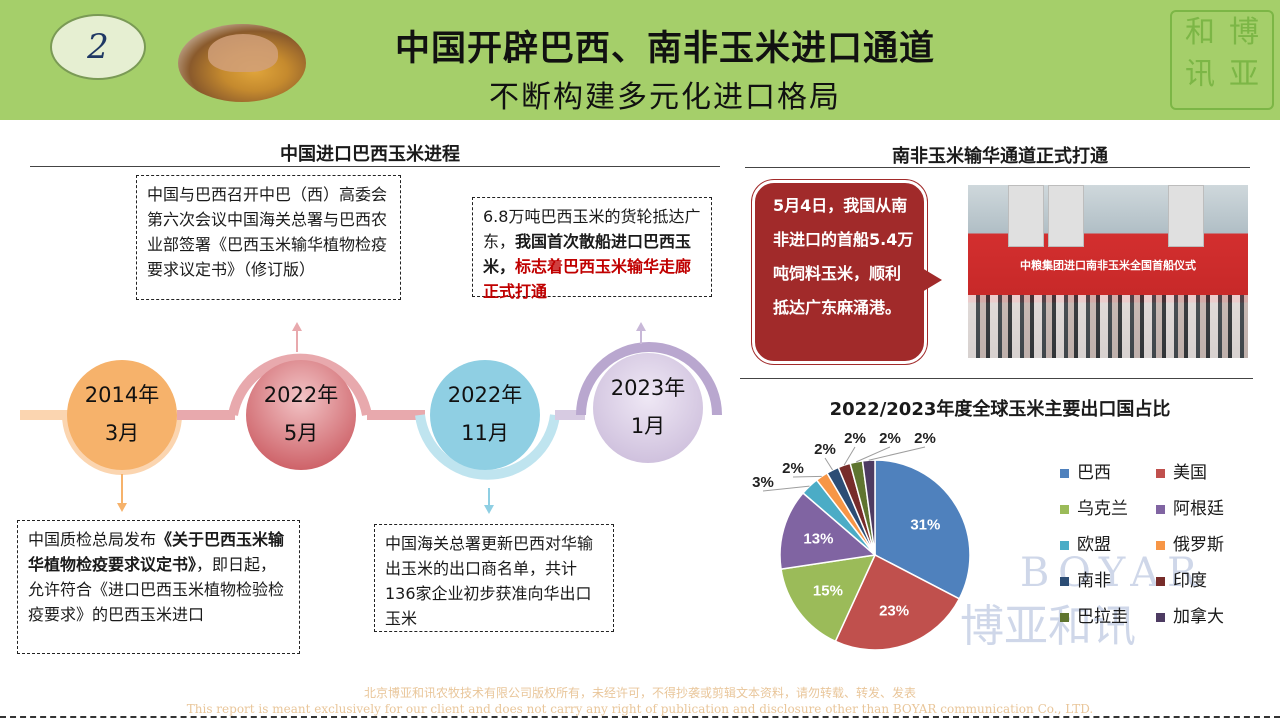  I want to click on logo-char: 和, so click(1200, 32).